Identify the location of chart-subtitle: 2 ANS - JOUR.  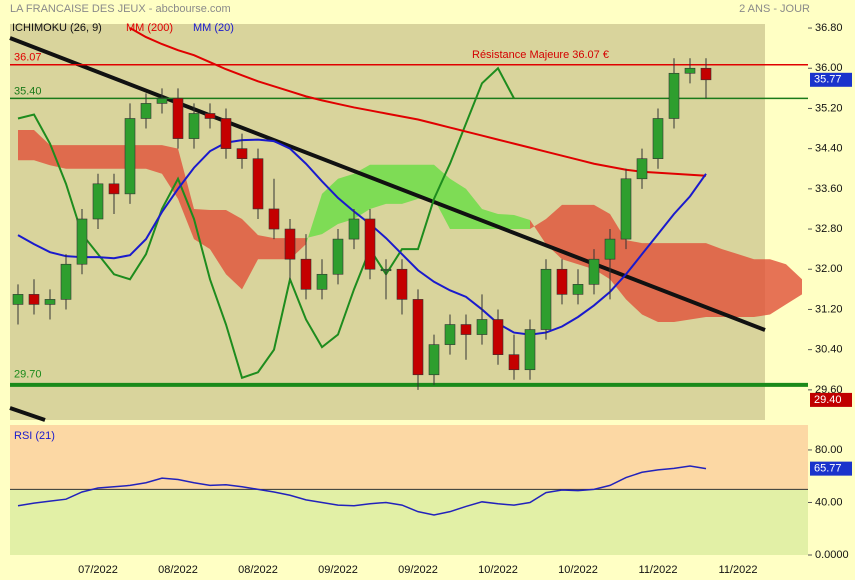
(774, 9).